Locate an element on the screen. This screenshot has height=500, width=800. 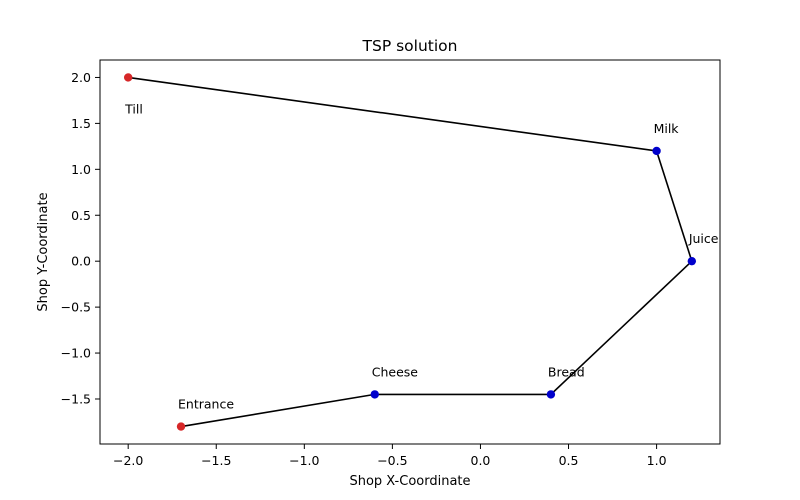
y-tick-label: −1.5 is located at coordinates (76, 398).